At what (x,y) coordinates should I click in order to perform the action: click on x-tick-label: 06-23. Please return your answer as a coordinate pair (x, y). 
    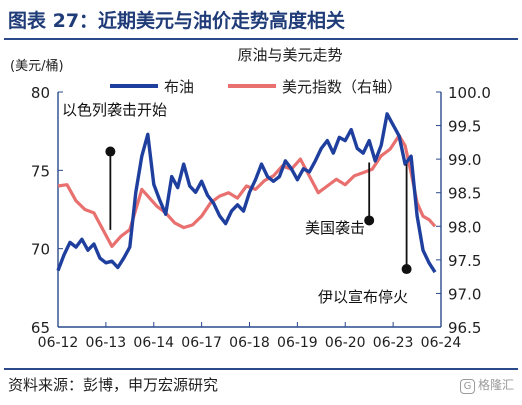
    Looking at the image, I should click on (393, 343).